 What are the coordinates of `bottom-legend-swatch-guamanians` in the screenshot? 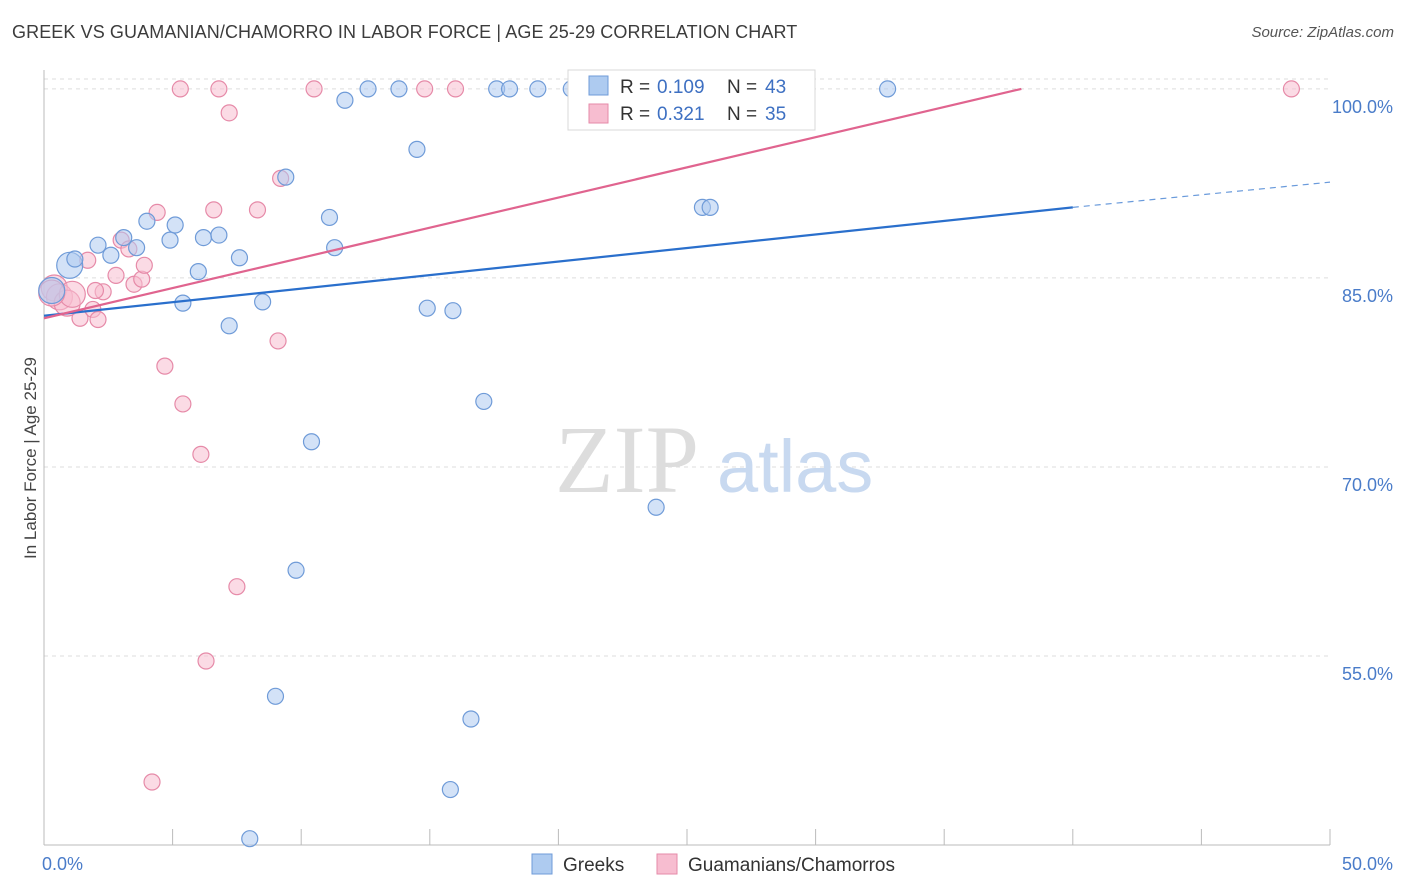 It's located at (667, 864).